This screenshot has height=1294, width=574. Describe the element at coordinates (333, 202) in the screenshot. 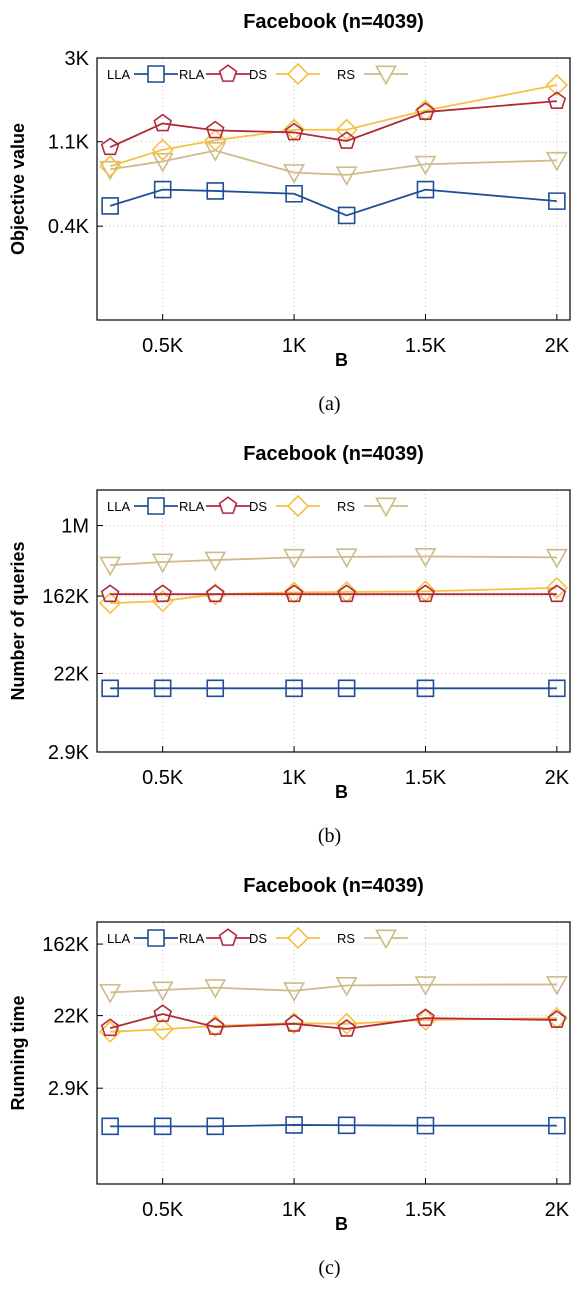

I see `series-LLA` at that location.